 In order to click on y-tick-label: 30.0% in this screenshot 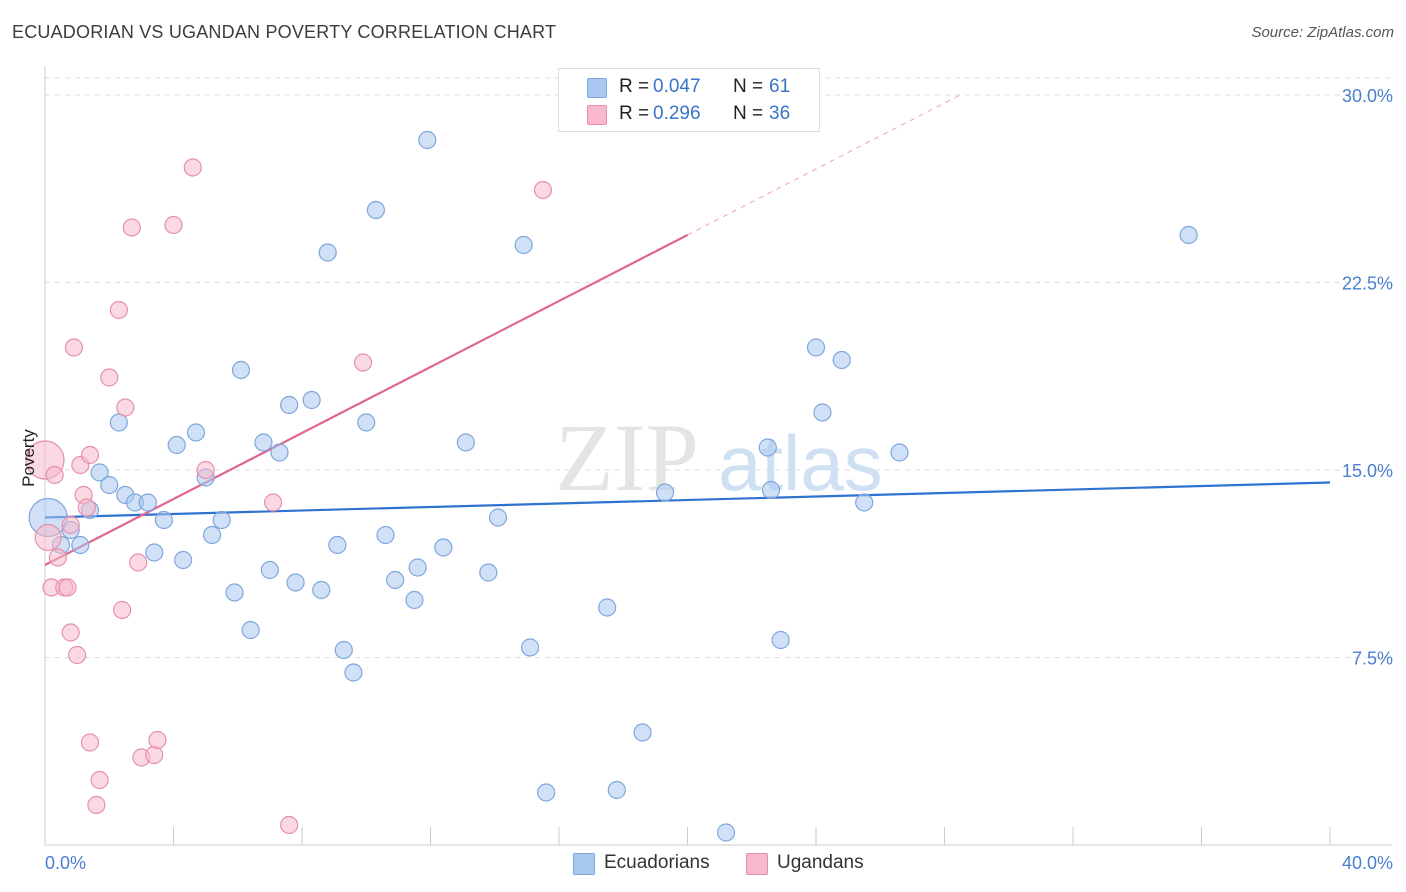, I will do `click(1367, 96)`.